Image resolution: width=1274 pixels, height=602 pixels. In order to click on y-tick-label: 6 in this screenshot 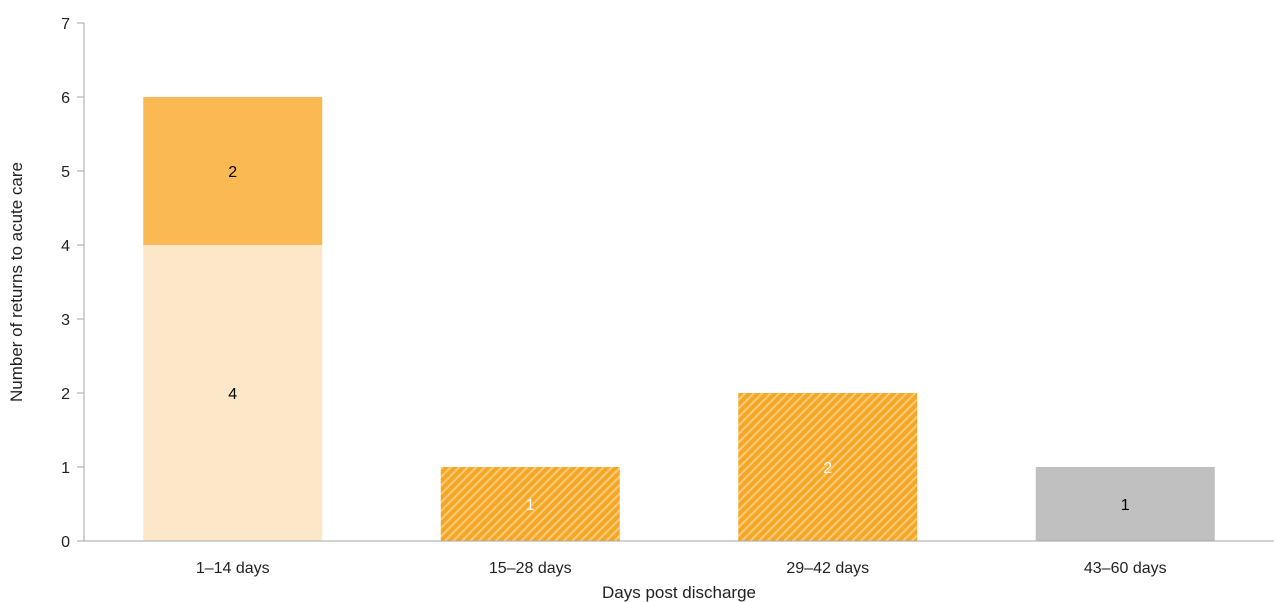, I will do `click(65, 98)`.